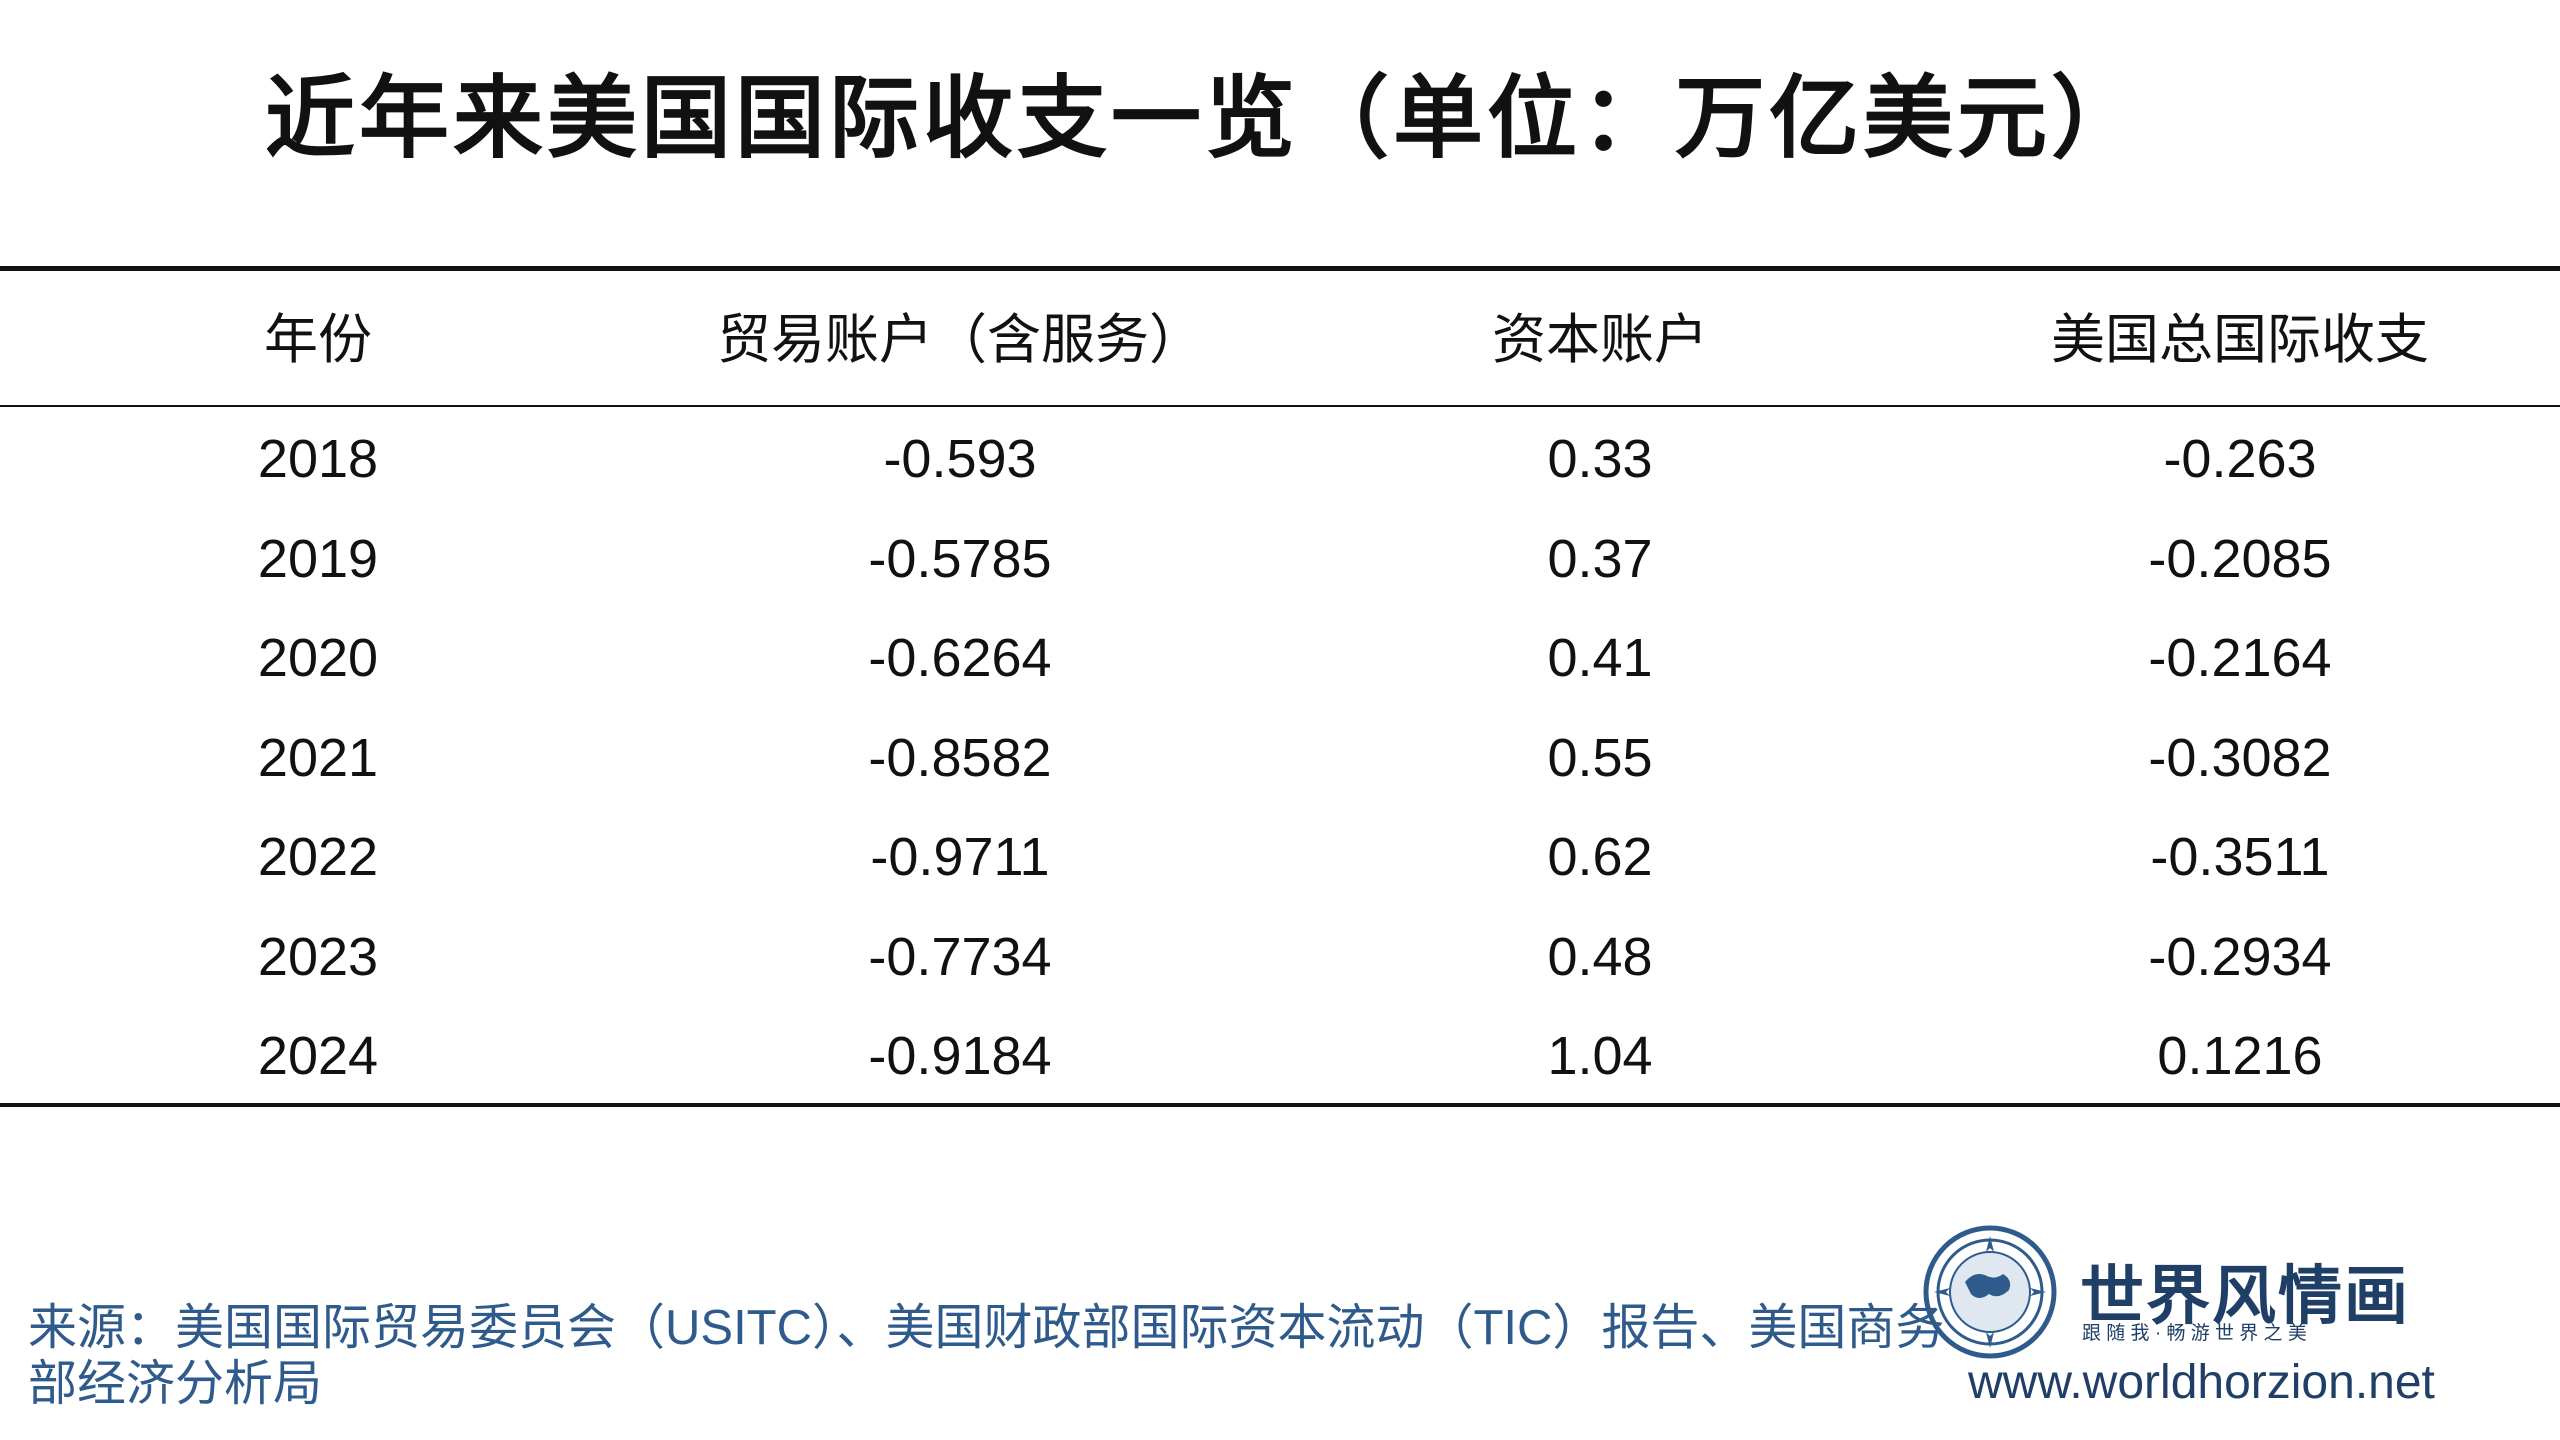 Image resolution: width=2560 pixels, height=1440 pixels. I want to click on logo-slogan: 跟 随 我 · 畅 游 世 界 之 美, so click(2194, 1333).